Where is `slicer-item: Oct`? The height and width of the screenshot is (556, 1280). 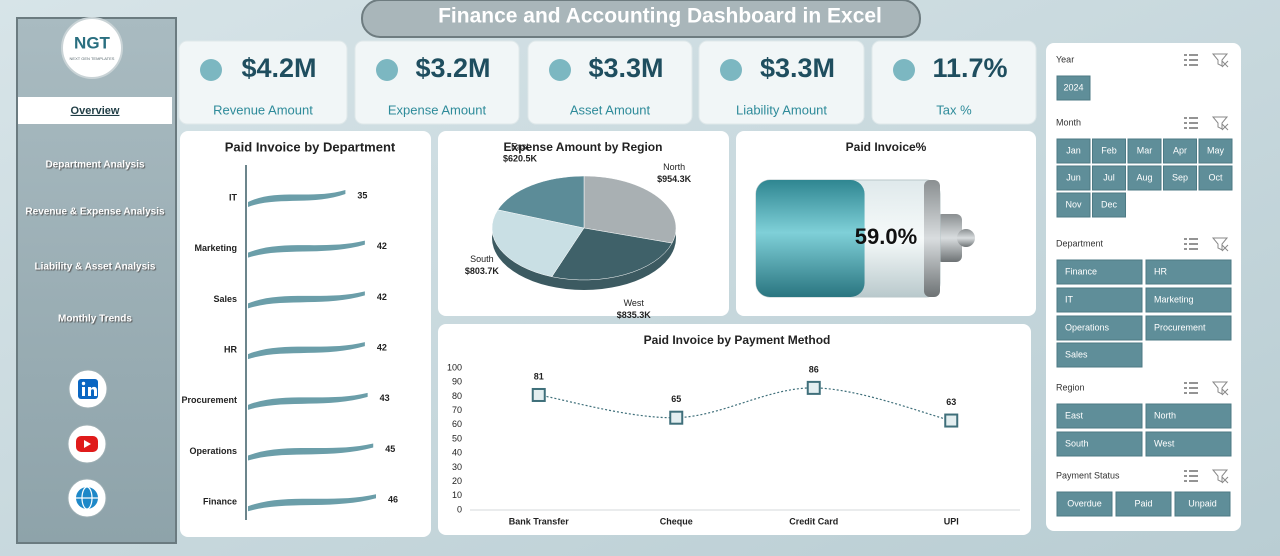
slicer-item: Oct is located at coordinates (1215, 177).